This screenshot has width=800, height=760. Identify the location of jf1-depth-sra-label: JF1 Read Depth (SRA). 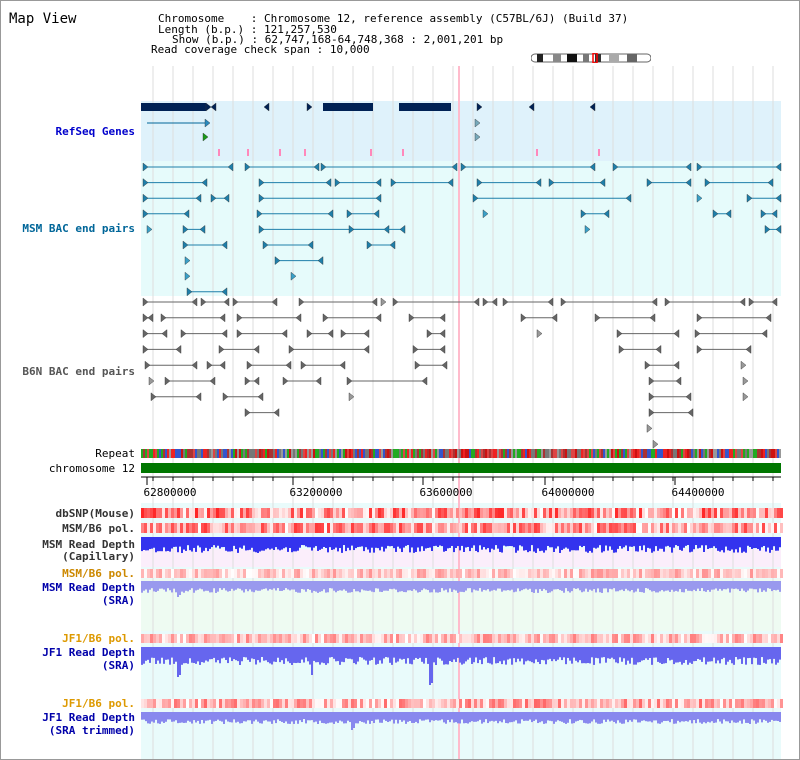
(88, 659).